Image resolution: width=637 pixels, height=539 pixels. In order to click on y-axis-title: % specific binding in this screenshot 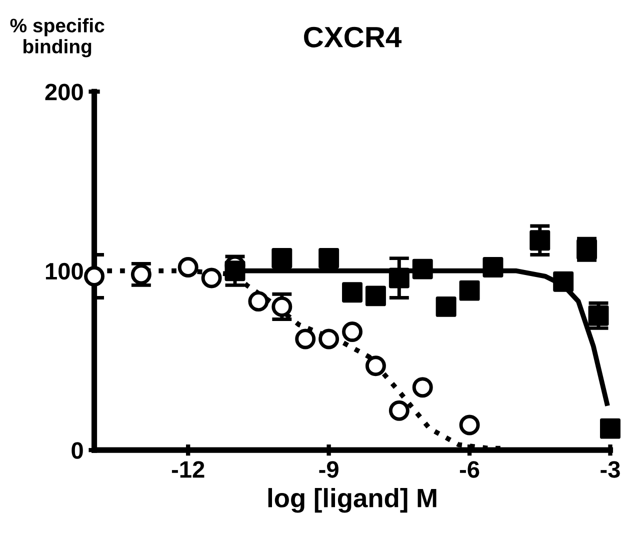, I will do `click(57, 38)`.